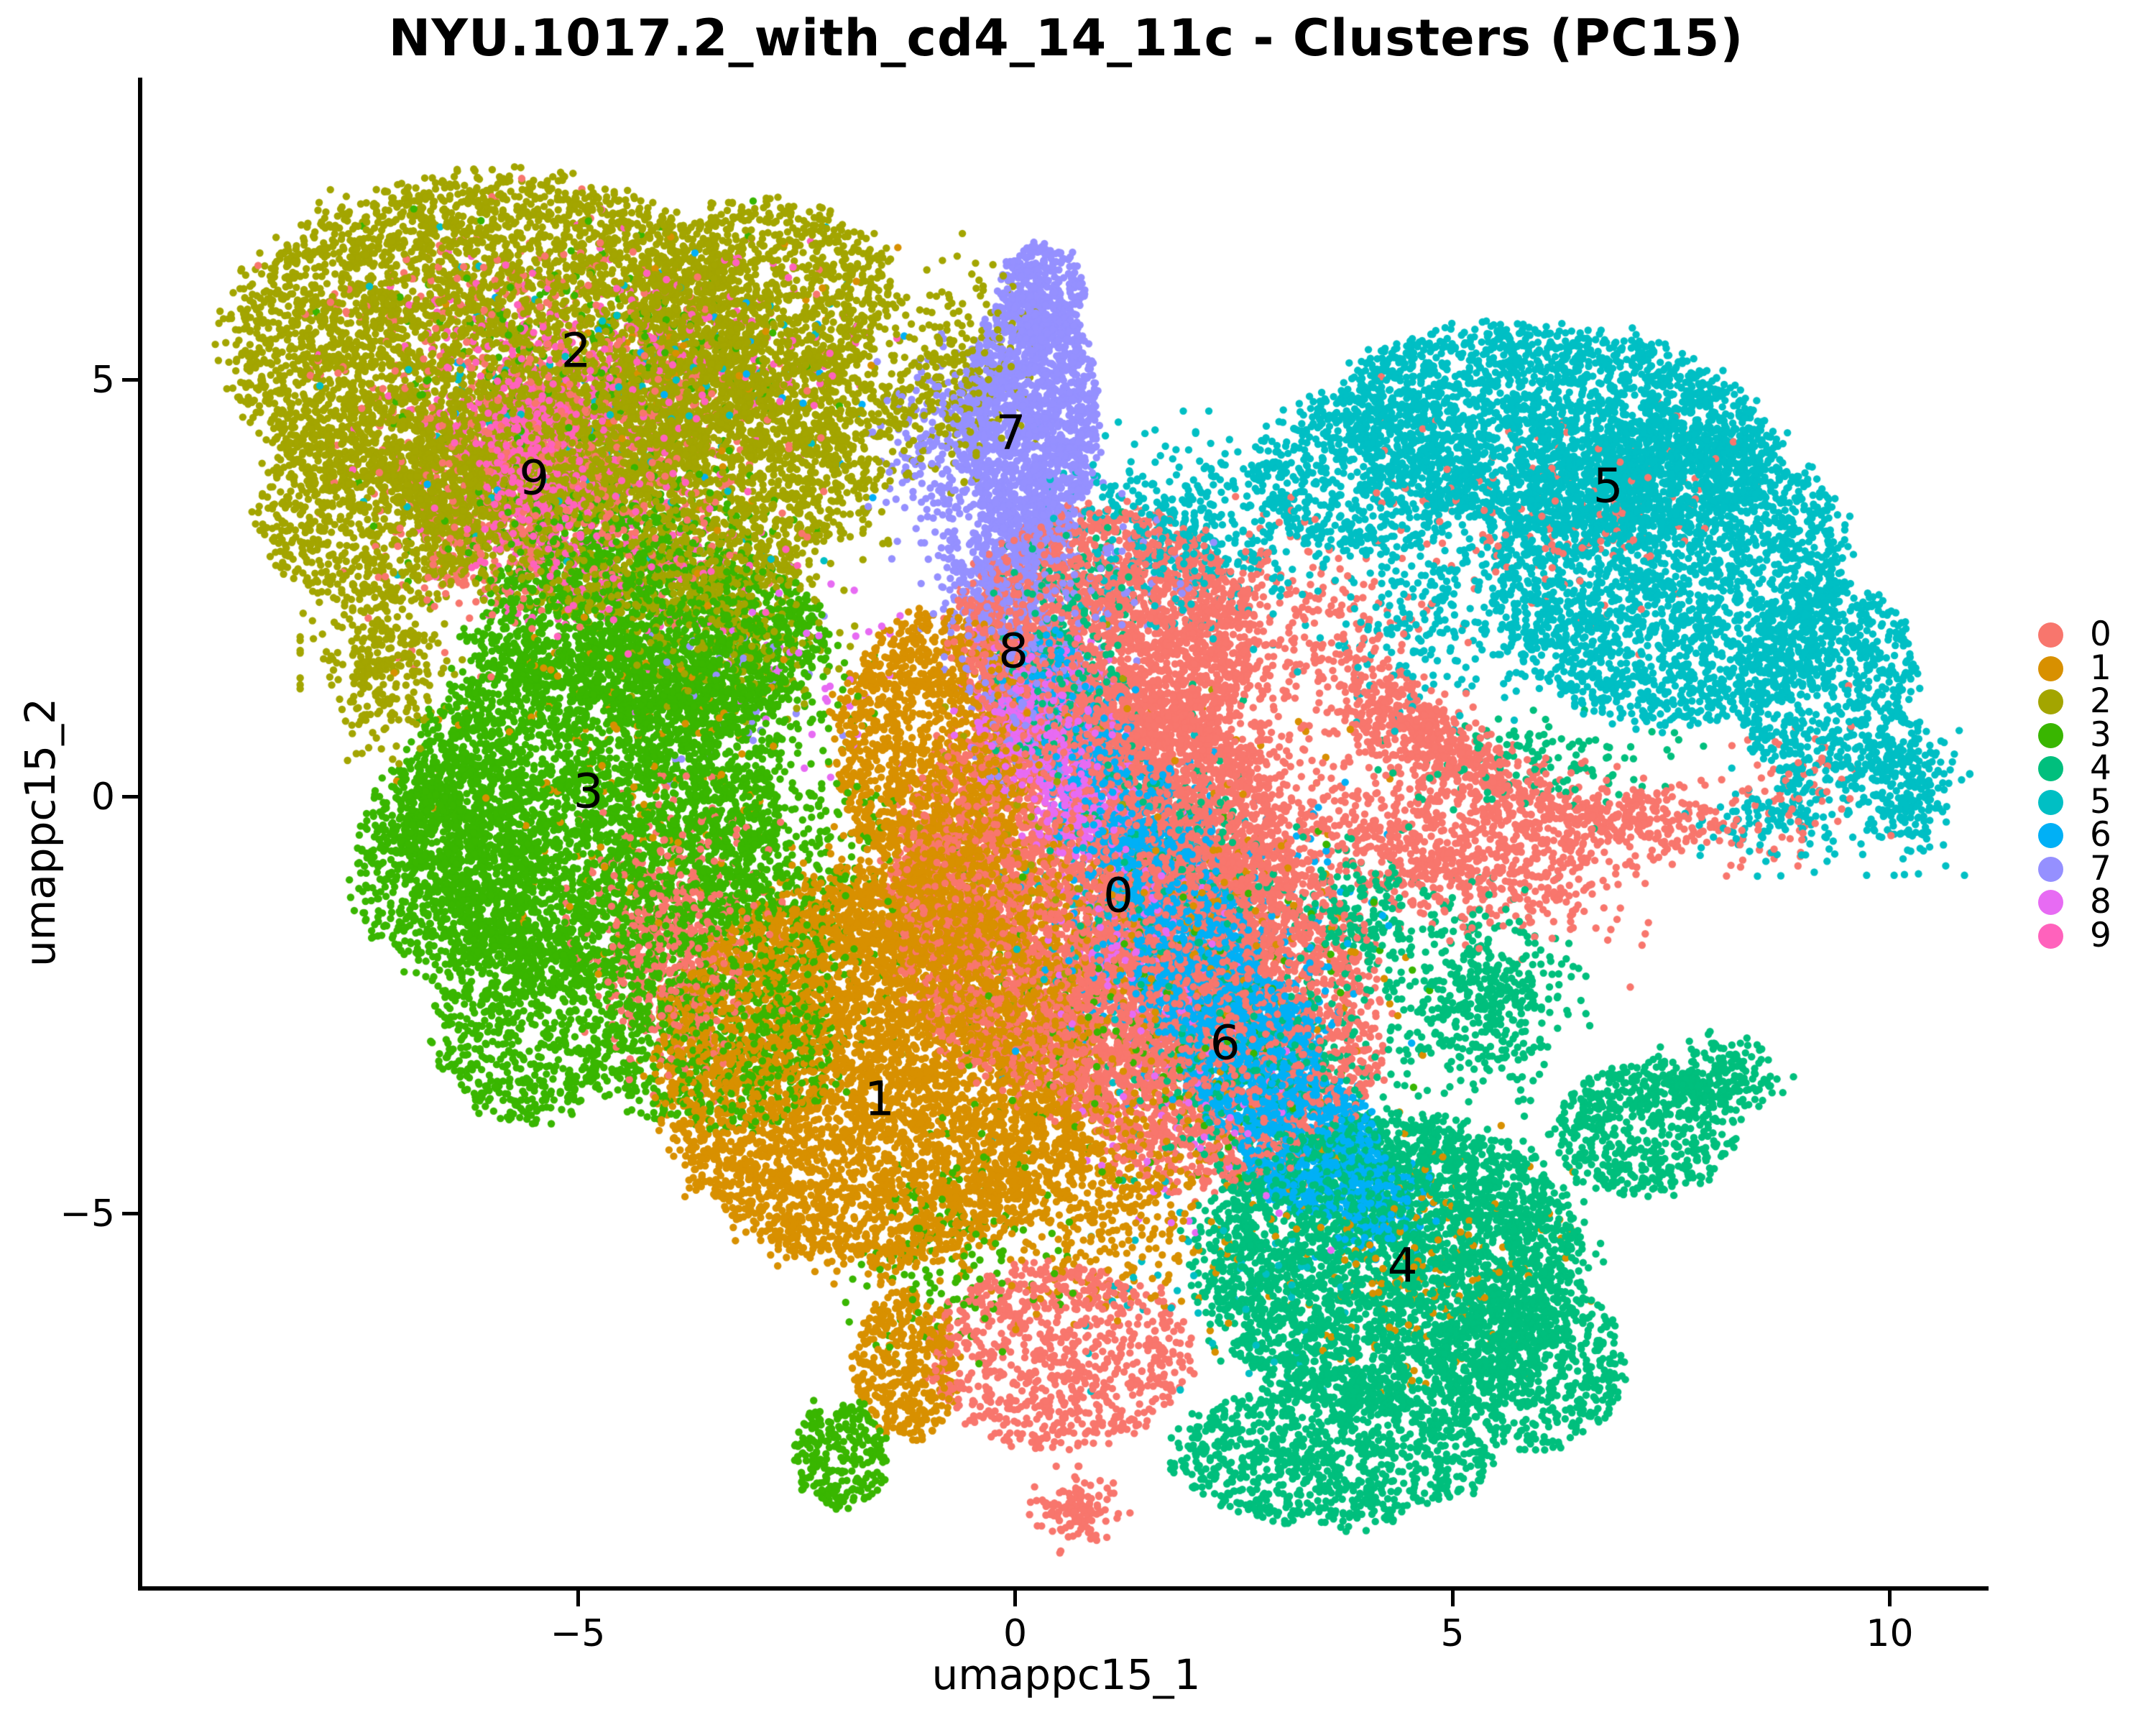  What do you see at coordinates (2100, 668) in the screenshot?
I see `legend-label-1: 1` at bounding box center [2100, 668].